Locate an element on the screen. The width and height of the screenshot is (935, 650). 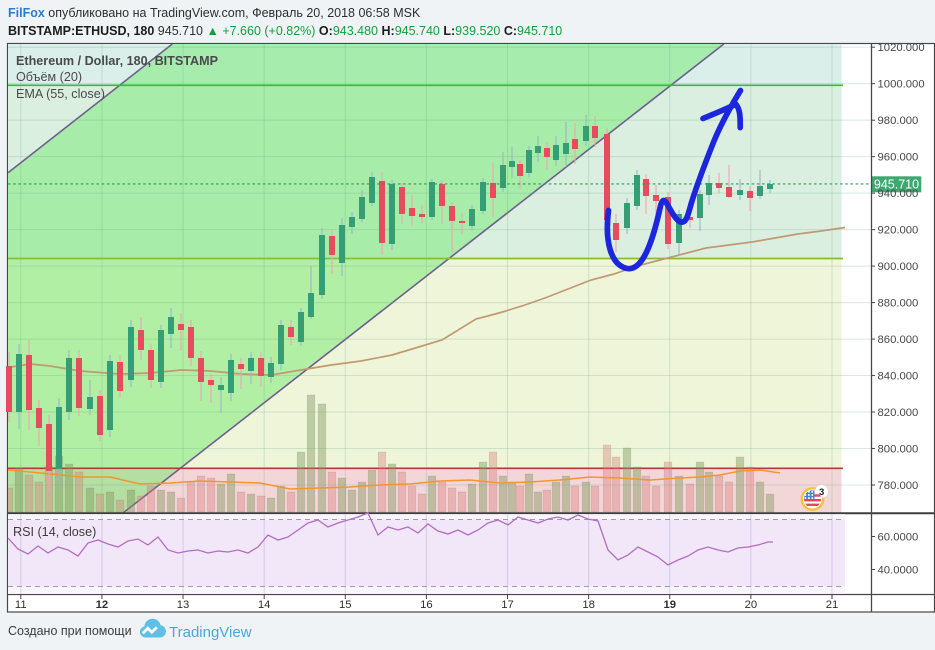
svg-text: 960.000 is located at coordinates (898, 158).